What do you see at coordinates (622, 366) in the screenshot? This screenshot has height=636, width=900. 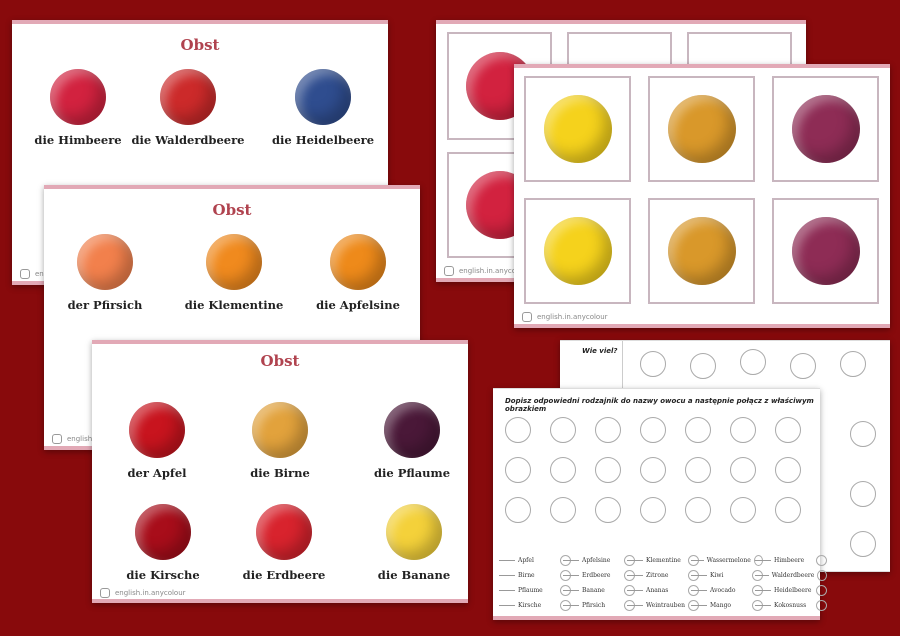 I see `divider` at bounding box center [622, 366].